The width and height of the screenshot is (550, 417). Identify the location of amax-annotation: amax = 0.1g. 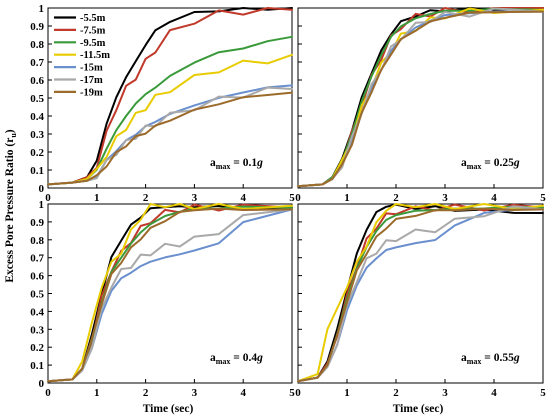
(236, 164).